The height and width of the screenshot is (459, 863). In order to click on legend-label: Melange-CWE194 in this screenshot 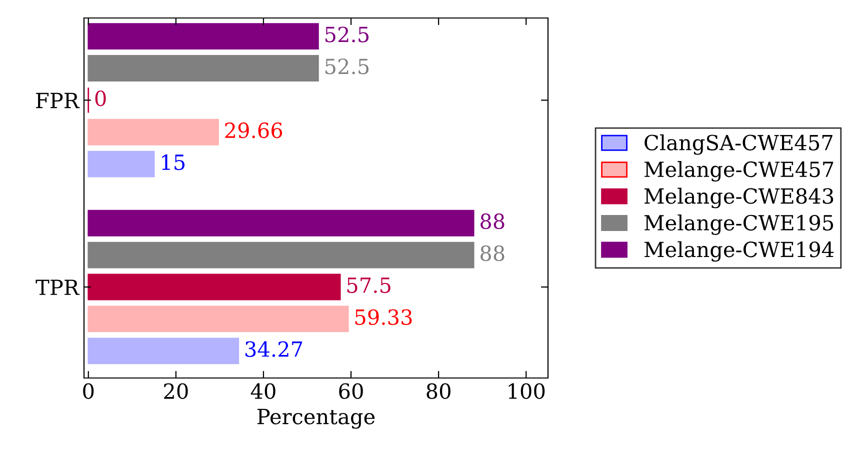, I will do `click(739, 251)`.